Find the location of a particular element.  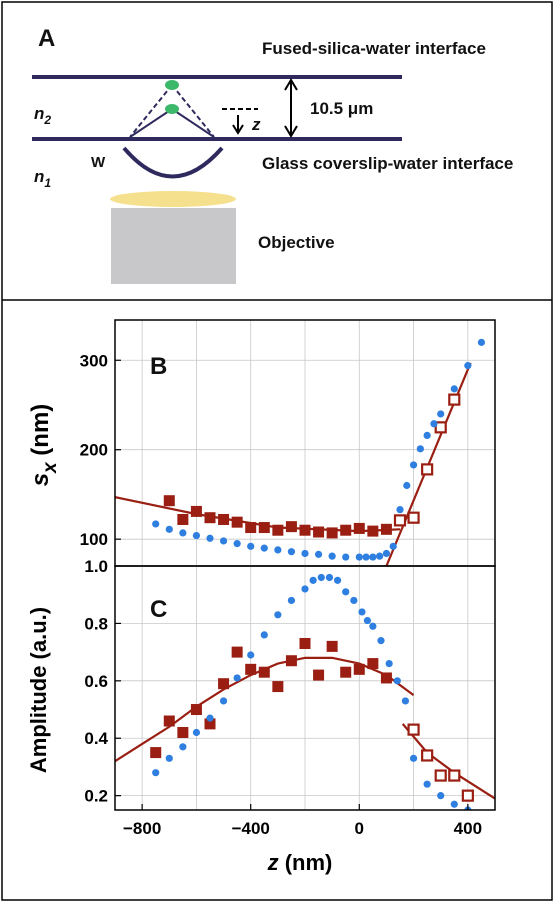

gap-label: 10.5 μm is located at coordinates (341, 108).